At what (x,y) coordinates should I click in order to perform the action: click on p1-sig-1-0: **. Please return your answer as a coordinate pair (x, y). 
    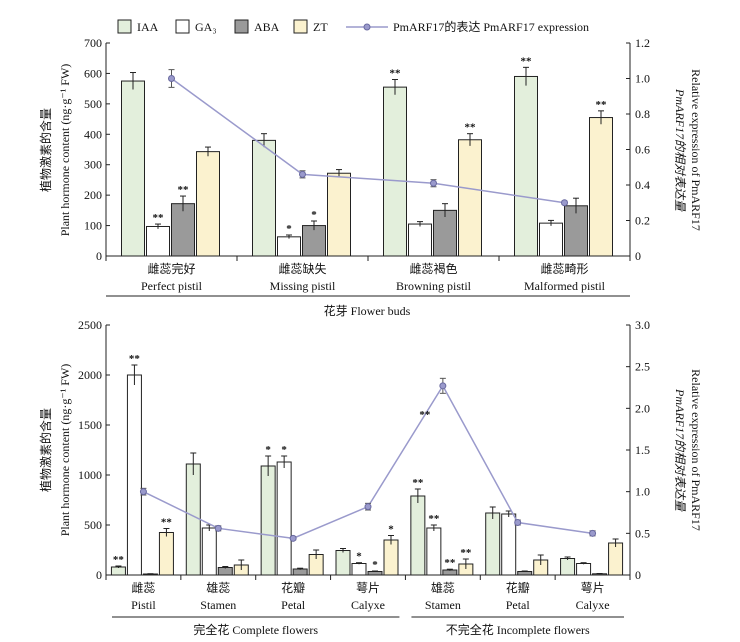
    Looking at the image, I should click on (159, 218).